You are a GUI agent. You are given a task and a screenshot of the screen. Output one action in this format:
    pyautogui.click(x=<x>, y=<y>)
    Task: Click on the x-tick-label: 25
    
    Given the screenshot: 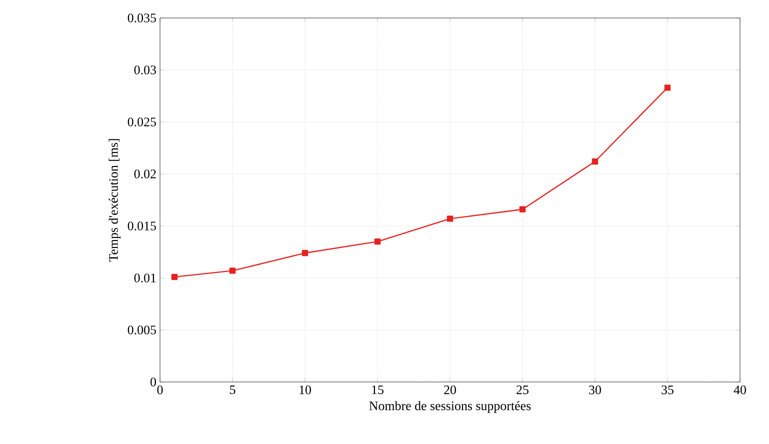 What is the action you would take?
    pyautogui.click(x=522, y=390)
    